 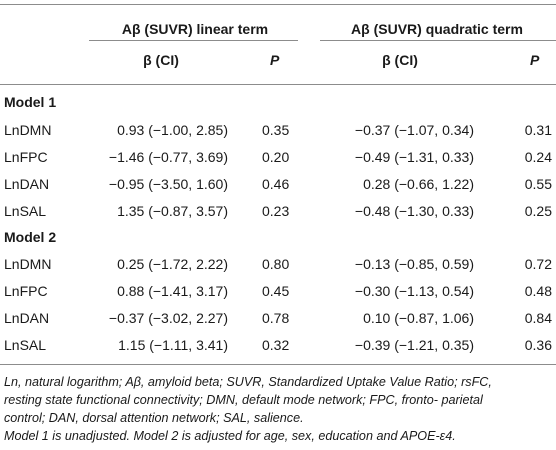 I want to click on beta-quadratic-cell: 0.10 (−0.87, 1.06), so click(x=418, y=318).